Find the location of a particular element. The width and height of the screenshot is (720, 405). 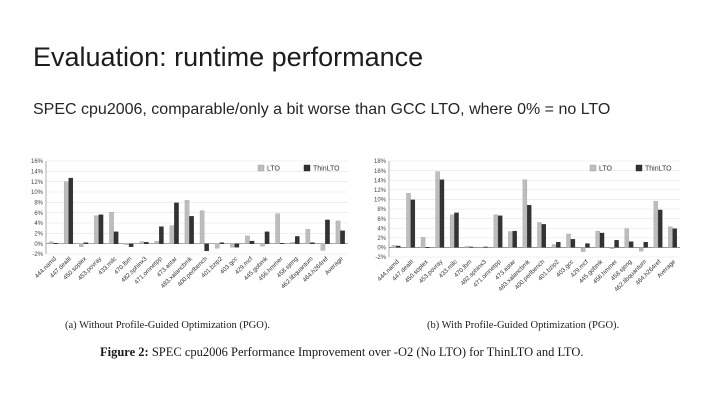

y-tick-label: 14% is located at coordinates (37, 173).